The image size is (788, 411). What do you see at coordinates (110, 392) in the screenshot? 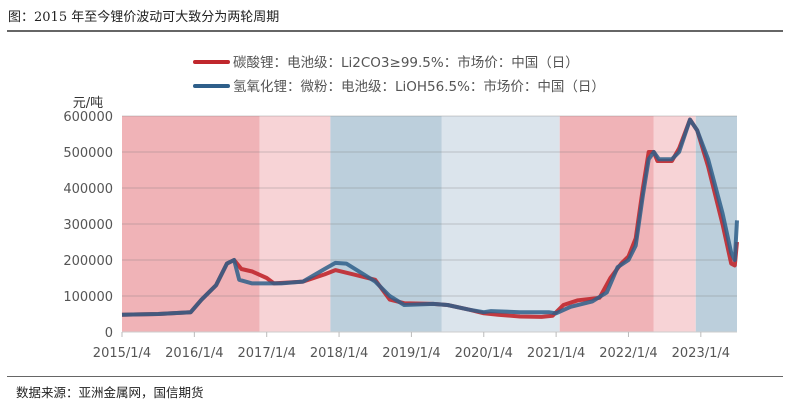
I see `source-note: 数据来源：亚洲金属网，国信期货` at bounding box center [110, 392].